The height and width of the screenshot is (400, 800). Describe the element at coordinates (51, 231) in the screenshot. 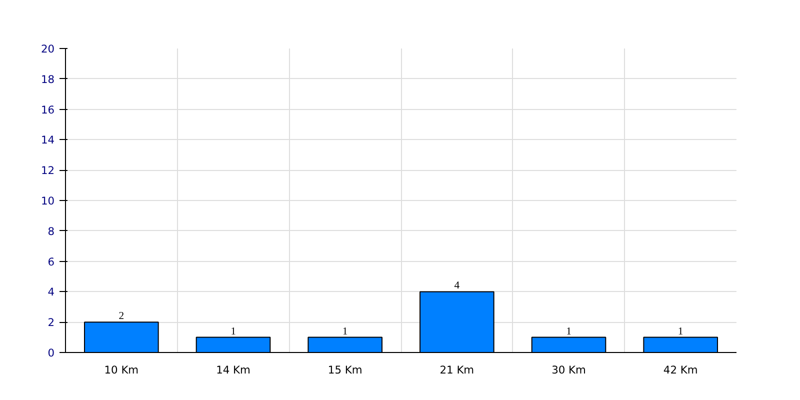

I see `y-tick-label: 8` at that location.